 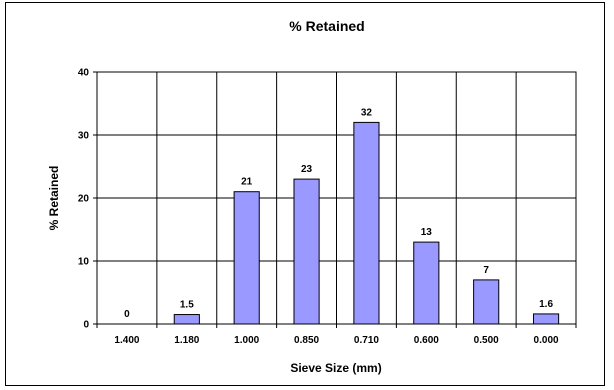 I want to click on x-axis-label: Sieve Size (mm), so click(x=335, y=368).